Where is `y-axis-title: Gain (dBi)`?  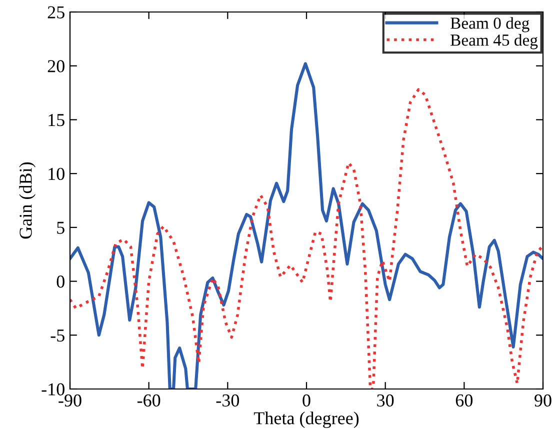 y-axis-title: Gain (dBi) is located at coordinates (27, 200).